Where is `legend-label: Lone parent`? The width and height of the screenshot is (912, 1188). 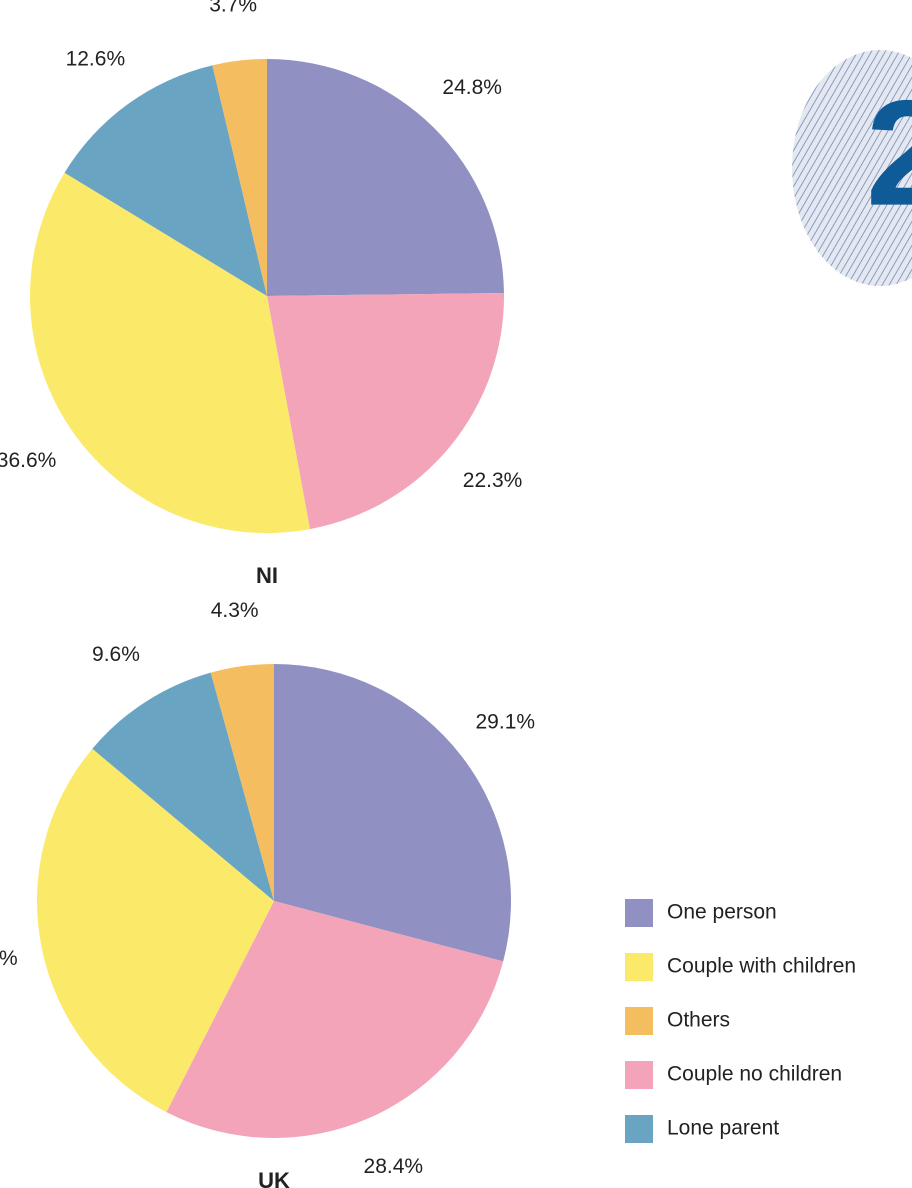
legend-label: Lone parent is located at coordinates (723, 1128).